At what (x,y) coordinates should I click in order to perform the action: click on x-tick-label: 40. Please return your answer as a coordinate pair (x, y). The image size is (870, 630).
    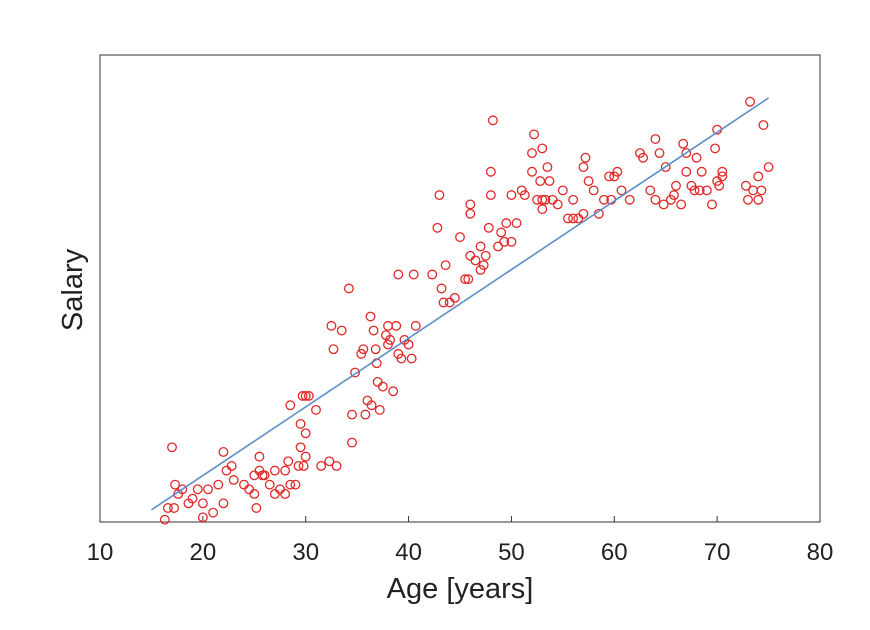
    Looking at the image, I should click on (408, 552).